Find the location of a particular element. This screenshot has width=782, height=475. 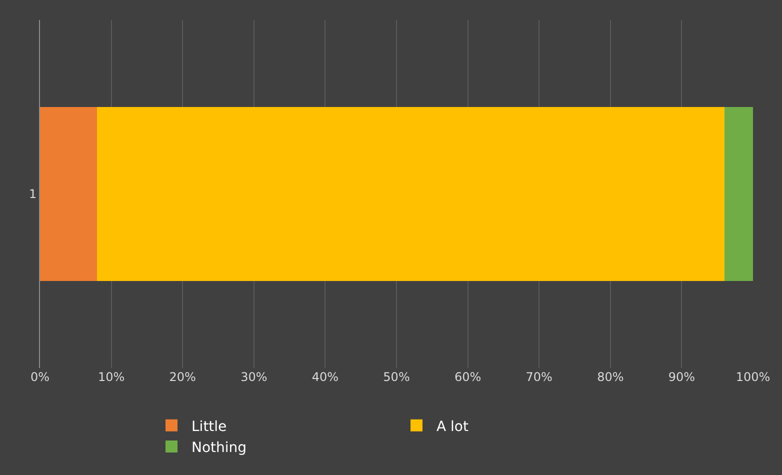

legend-label: Little is located at coordinates (209, 426).